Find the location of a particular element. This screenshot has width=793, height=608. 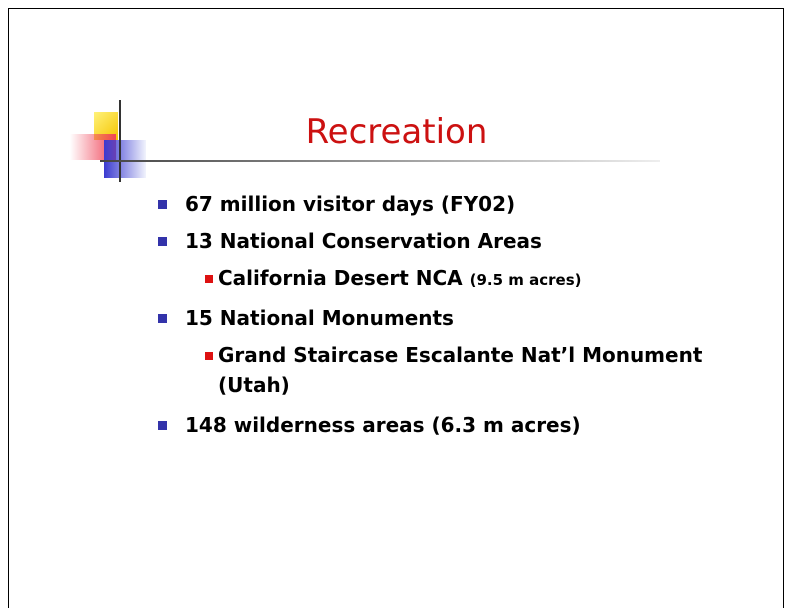

sub-bullet-item: California Desert NCA (9.5 m acres) is located at coordinates (478, 279).